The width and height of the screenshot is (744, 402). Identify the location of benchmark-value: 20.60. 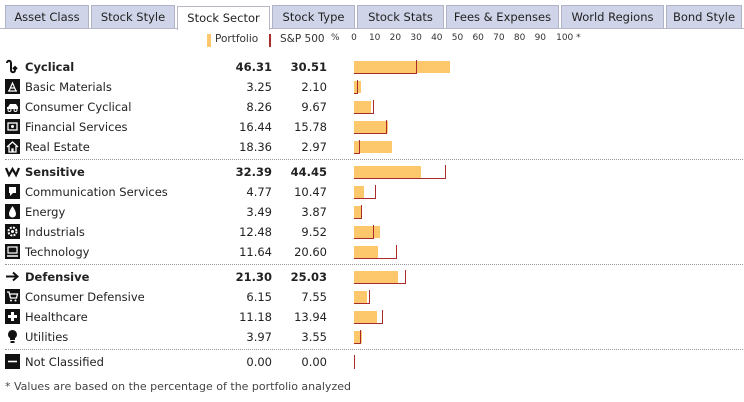
(310, 252).